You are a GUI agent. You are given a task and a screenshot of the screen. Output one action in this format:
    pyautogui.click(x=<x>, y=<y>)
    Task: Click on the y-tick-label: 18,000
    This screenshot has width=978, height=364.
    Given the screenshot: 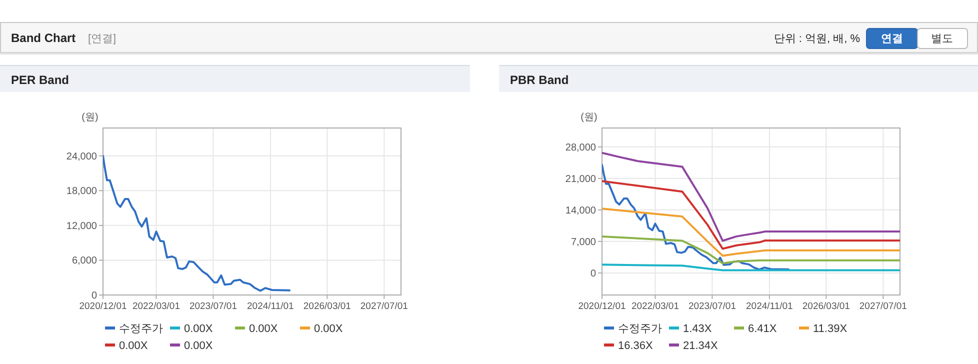 What is the action you would take?
    pyautogui.click(x=82, y=192)
    